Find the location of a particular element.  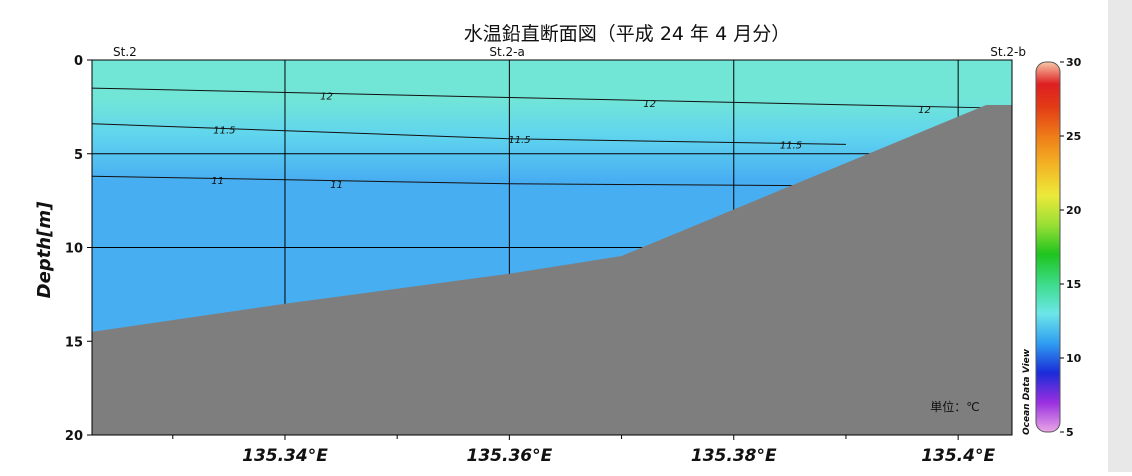

y-axis-label: Depth[m] is located at coordinates (44, 249).